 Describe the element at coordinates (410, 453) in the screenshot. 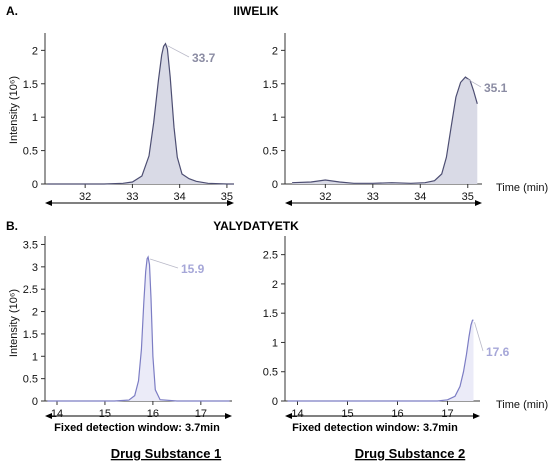

I see `column-label-drug-substance-2: Drug Substance 2` at that location.